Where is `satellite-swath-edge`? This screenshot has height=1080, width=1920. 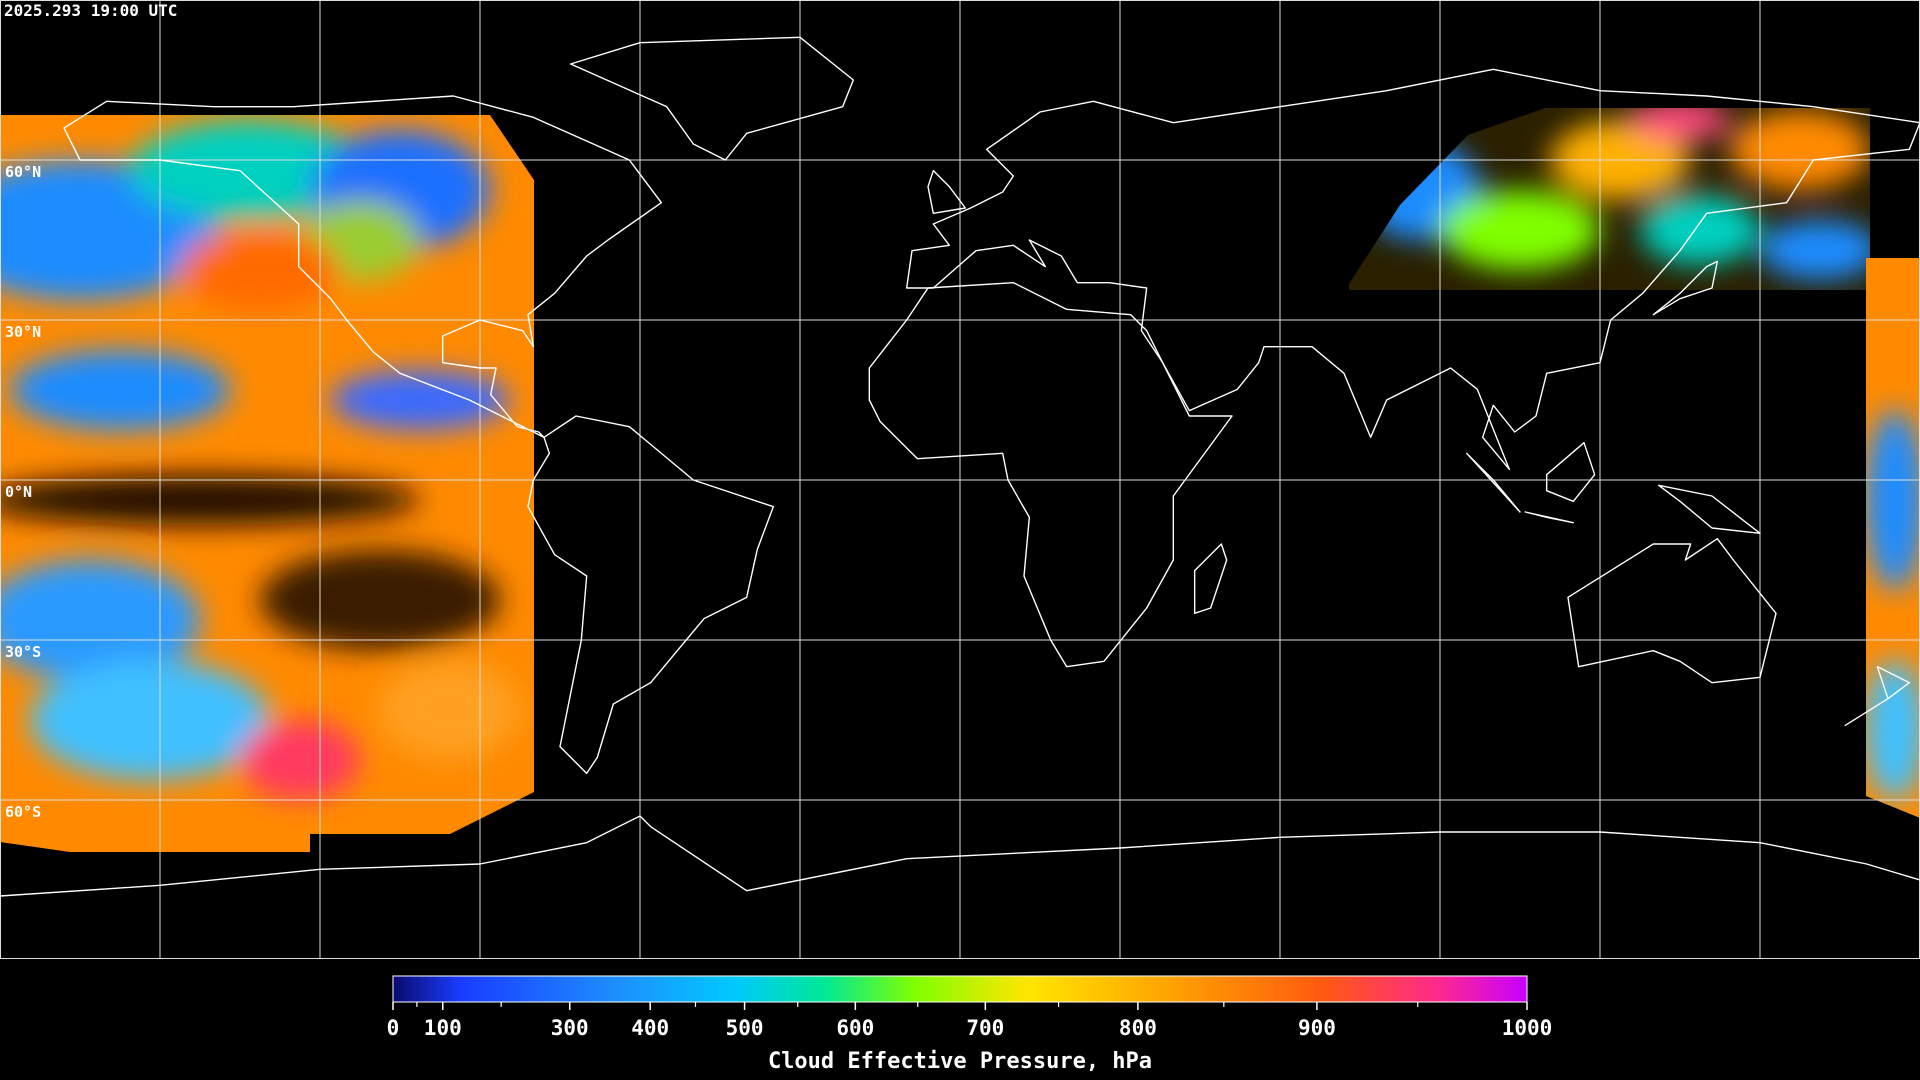
satellite-swath-edge is located at coordinates (1893, 538).